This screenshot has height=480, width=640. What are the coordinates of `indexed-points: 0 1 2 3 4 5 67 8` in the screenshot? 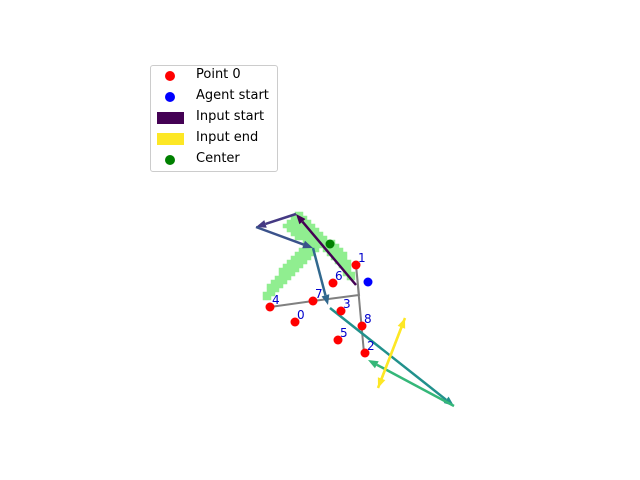 It's located at (320, 304).